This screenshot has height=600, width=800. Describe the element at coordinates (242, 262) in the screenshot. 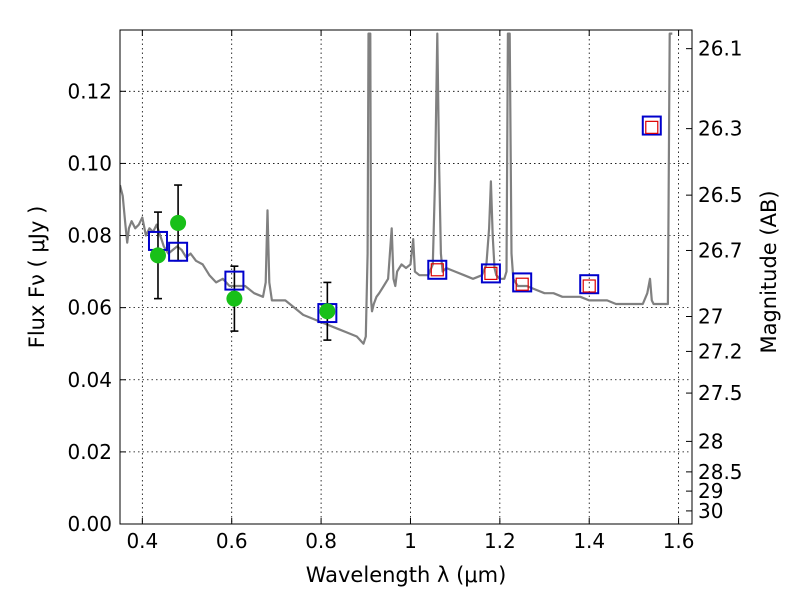

I see `error-bars` at that location.